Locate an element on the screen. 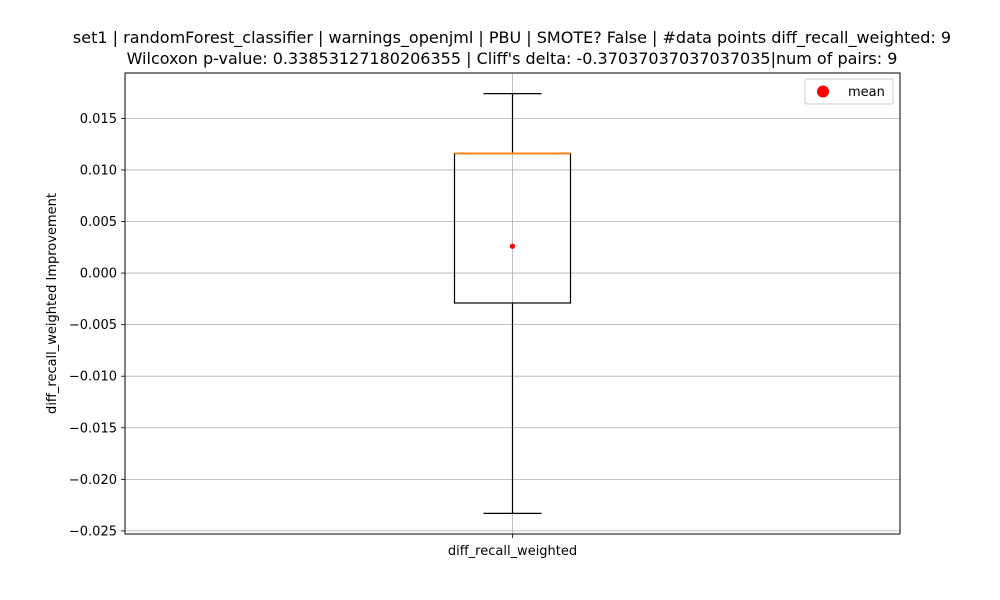  y-tick-label: 0.010 is located at coordinates (98, 170).